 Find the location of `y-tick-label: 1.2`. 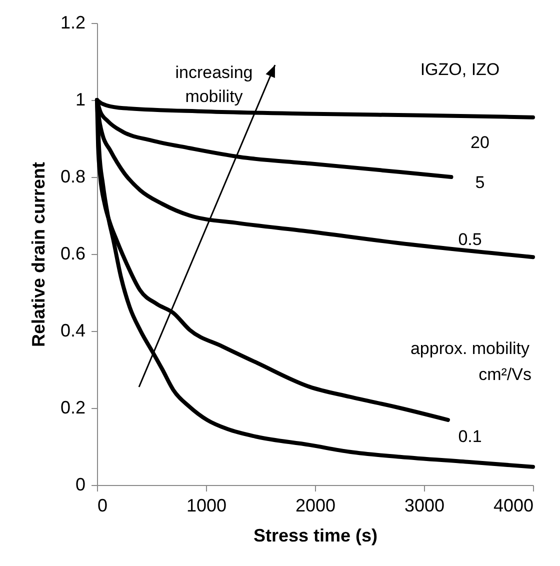

y-tick-label: 1.2 is located at coordinates (73, 22).